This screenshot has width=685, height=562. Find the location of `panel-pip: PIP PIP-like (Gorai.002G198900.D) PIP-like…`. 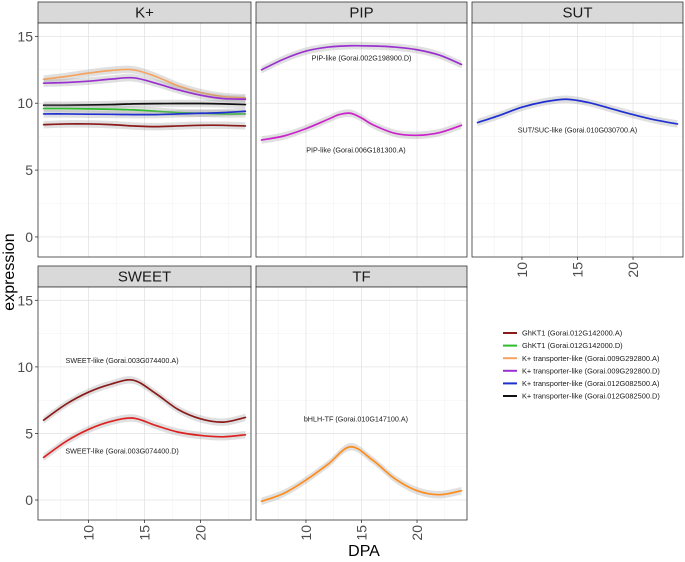

panel-pip: PIP PIP-like (Gorai.002G198900.D) PIP-like… is located at coordinates (361, 129).